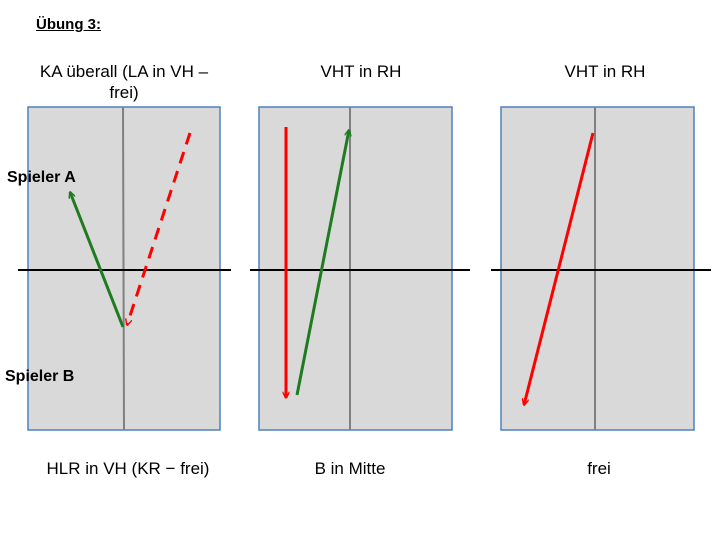  What do you see at coordinates (68, 24) in the screenshot?
I see `slide-title: Übung 3:` at bounding box center [68, 24].